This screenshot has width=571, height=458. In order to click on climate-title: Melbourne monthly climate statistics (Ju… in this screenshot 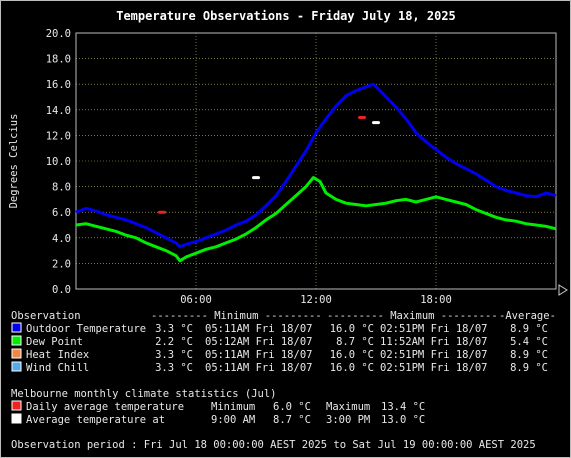, I will do `click(144, 394)`.